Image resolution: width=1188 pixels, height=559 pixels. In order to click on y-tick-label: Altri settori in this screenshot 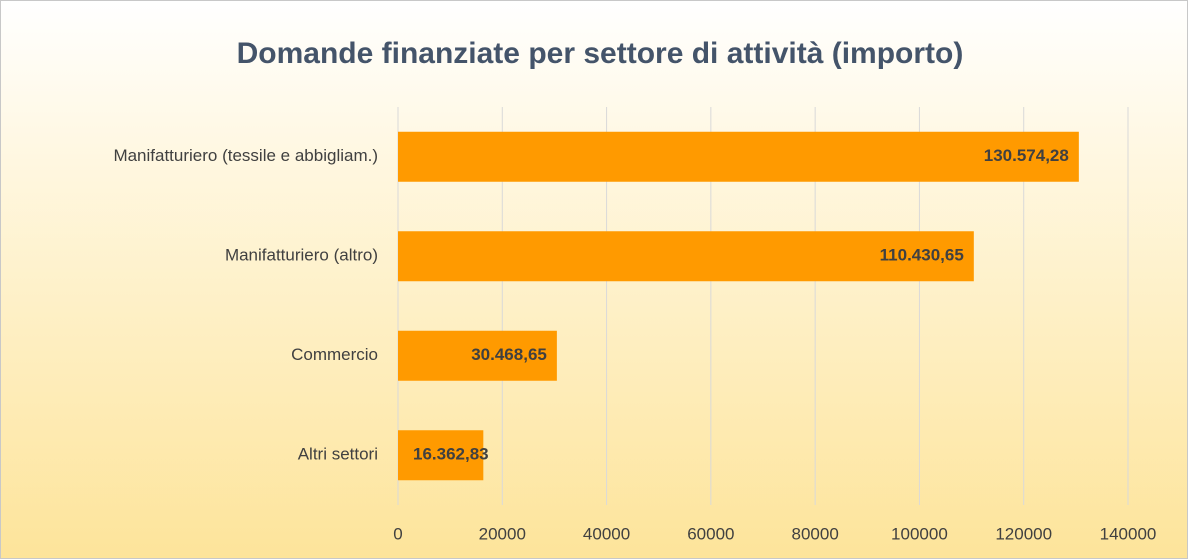, I will do `click(338, 454)`.